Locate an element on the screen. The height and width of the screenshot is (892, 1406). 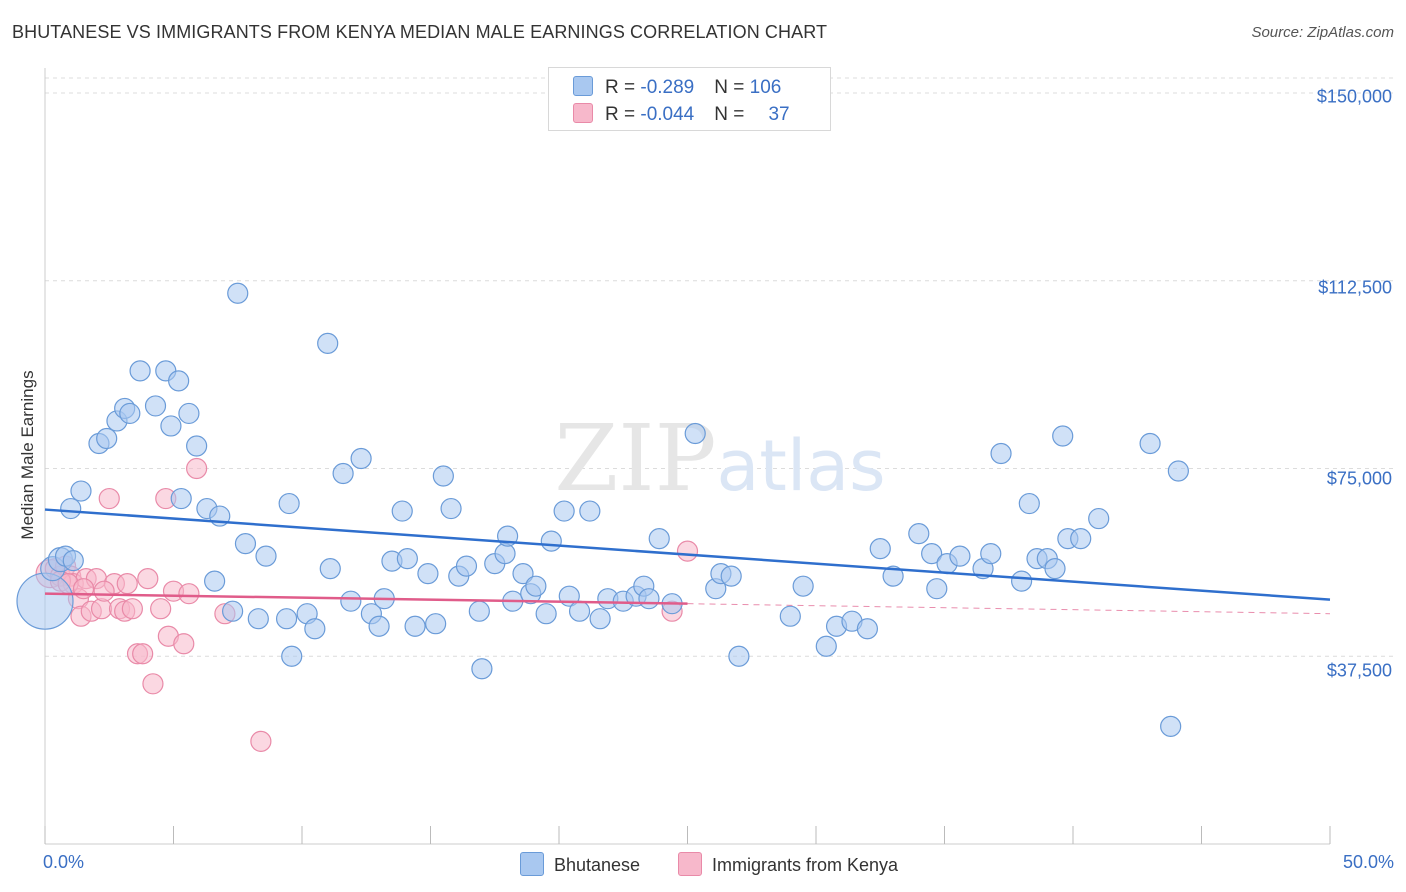
y-tick-75000: $75,000 is located at coordinates (1359, 478).